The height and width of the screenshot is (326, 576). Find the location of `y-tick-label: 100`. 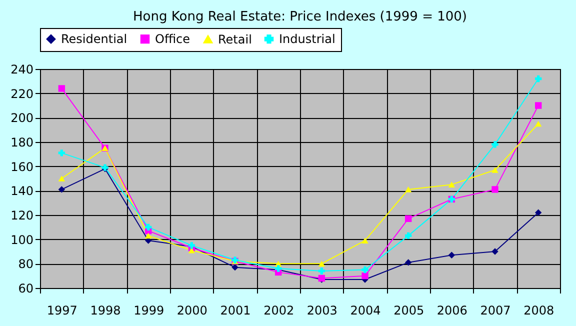

y-tick-label: 100 is located at coordinates (22, 239).